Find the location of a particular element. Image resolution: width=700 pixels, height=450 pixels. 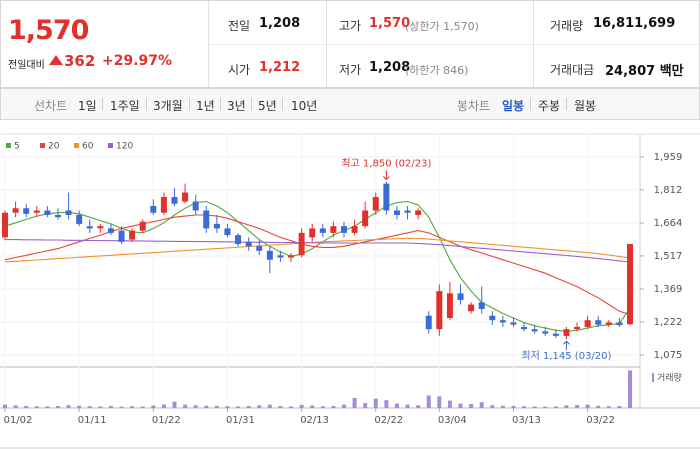

volume-label: 거래량 is located at coordinates (669, 378).